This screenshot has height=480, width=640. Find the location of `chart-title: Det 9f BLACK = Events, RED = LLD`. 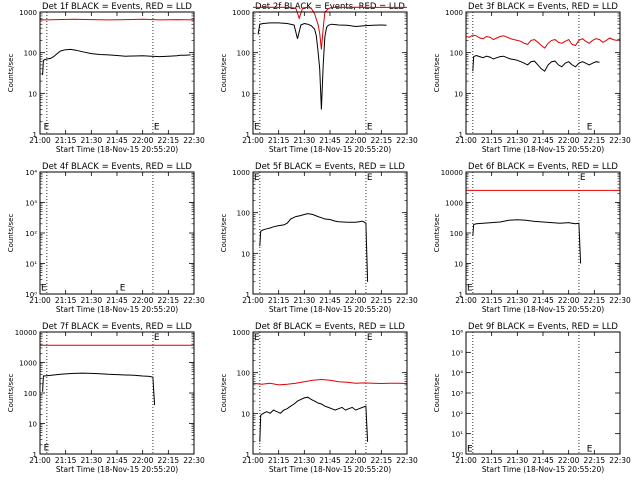

chart-title: Det 9f BLACK = Events, RED = LLD is located at coordinates (543, 327).